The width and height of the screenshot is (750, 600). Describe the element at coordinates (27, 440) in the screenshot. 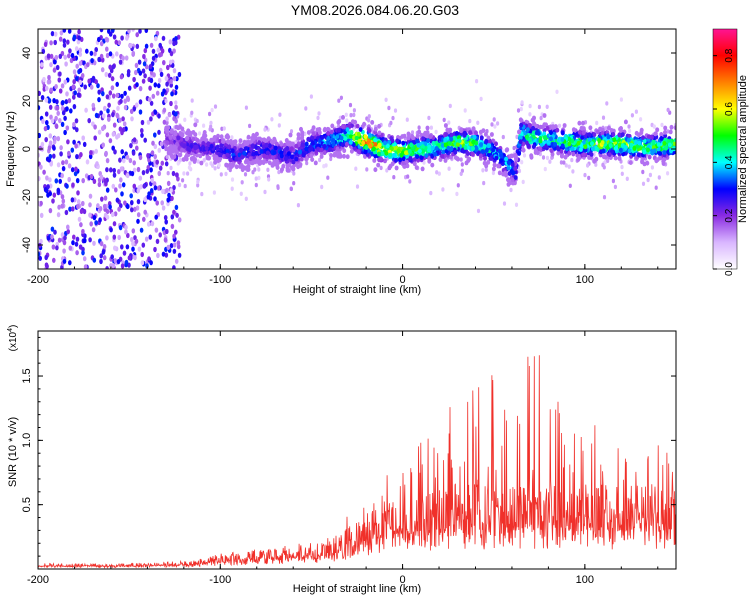

I see `y-tick-label: 1.0` at that location.